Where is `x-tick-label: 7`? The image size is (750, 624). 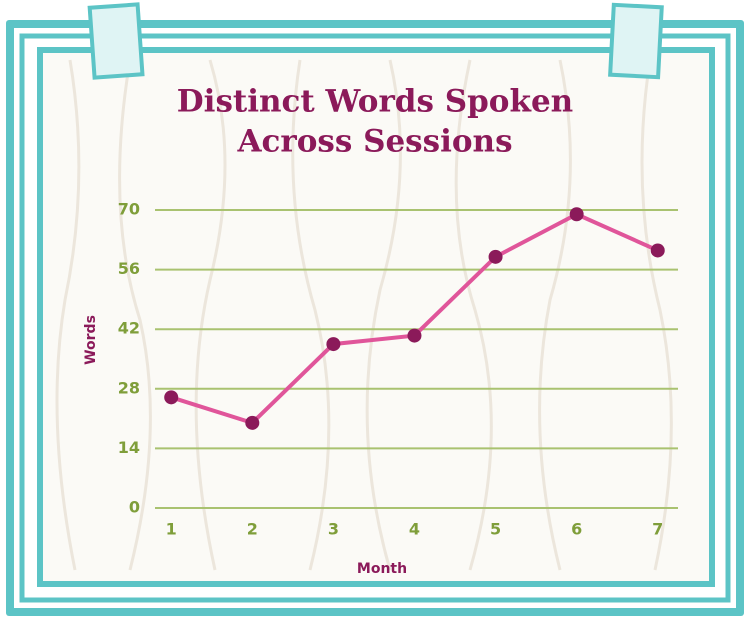 x-tick-label: 7 is located at coordinates (657, 529).